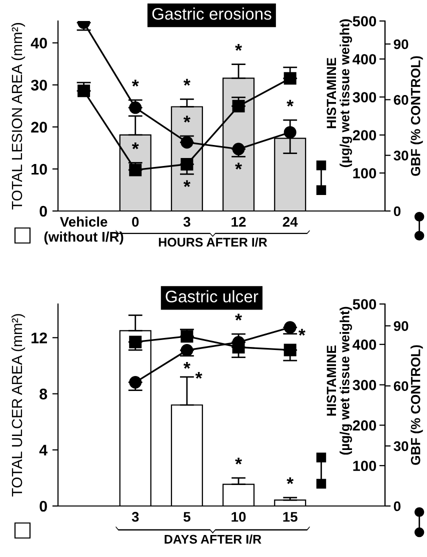  Describe the element at coordinates (239, 517) in the screenshot. I see `x-tick-label: 10` at that location.